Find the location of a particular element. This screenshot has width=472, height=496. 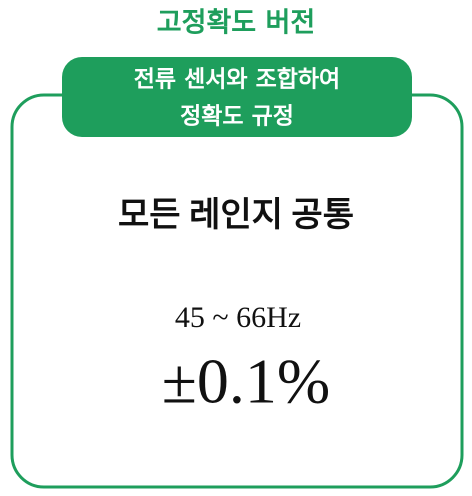

title: 고정확도 버전 is located at coordinates (236, 23).